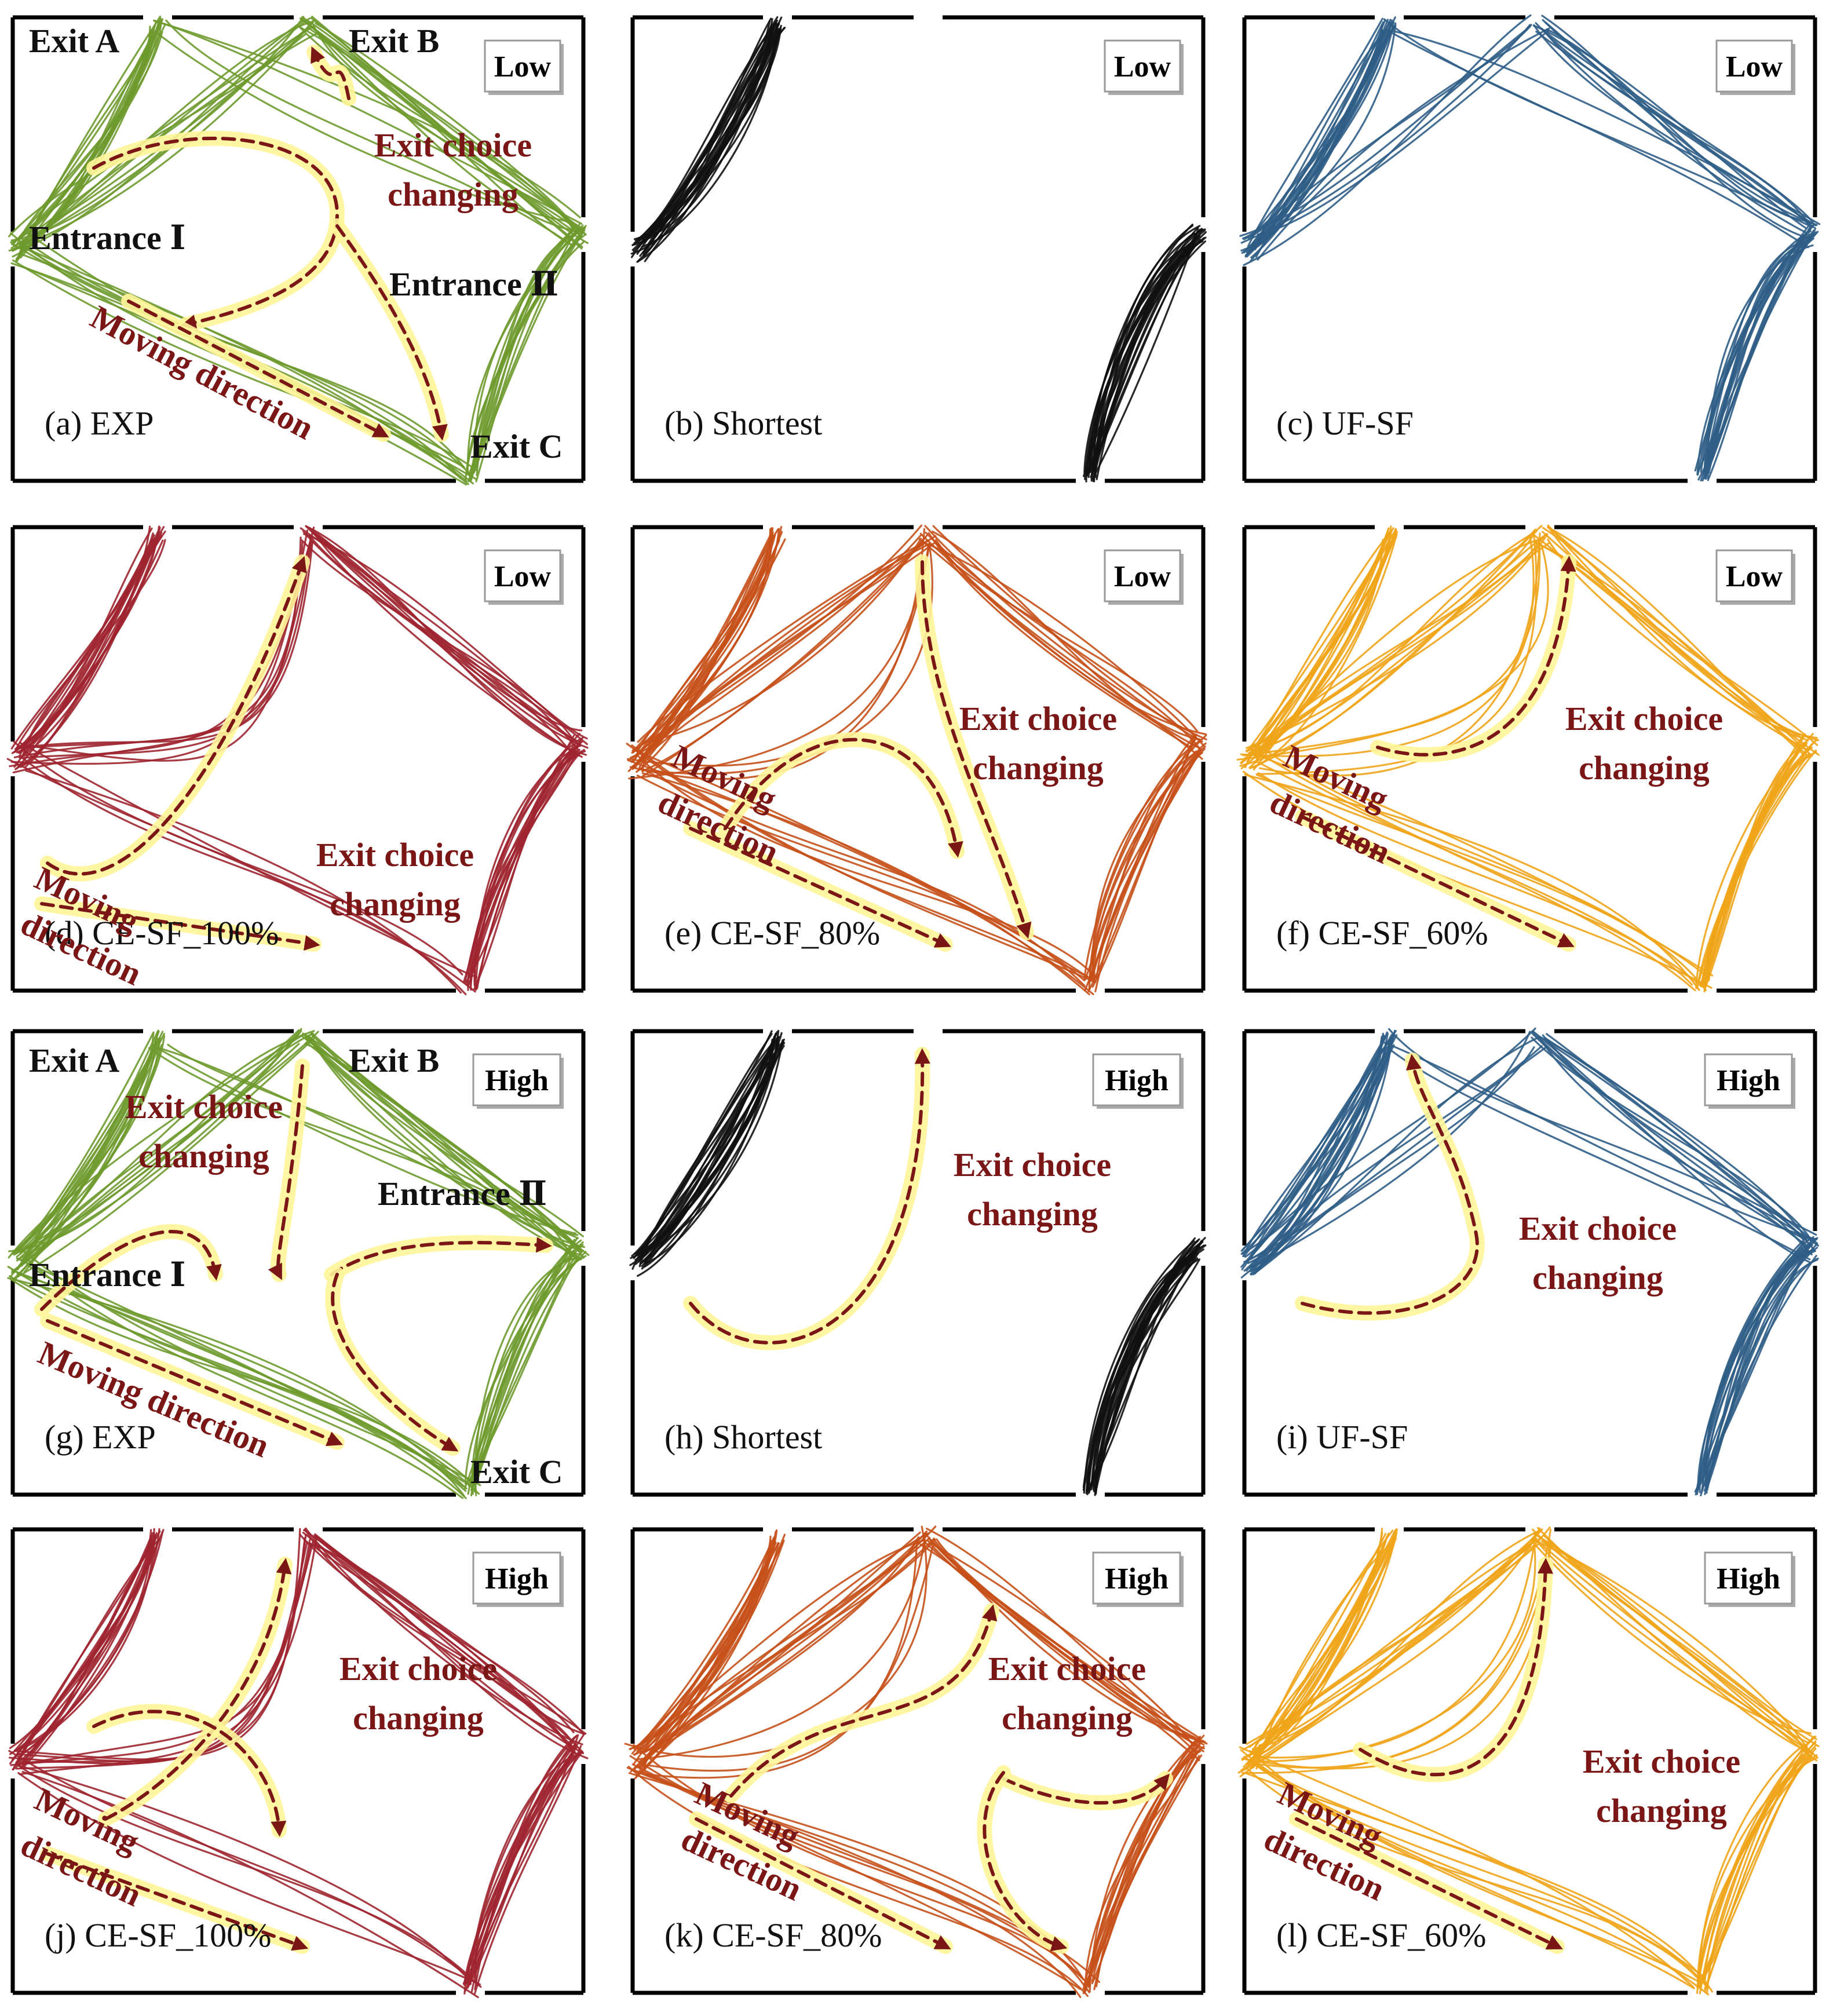 The image size is (1833, 2016). I want to click on density-badge: High, so click(1749, 1081).